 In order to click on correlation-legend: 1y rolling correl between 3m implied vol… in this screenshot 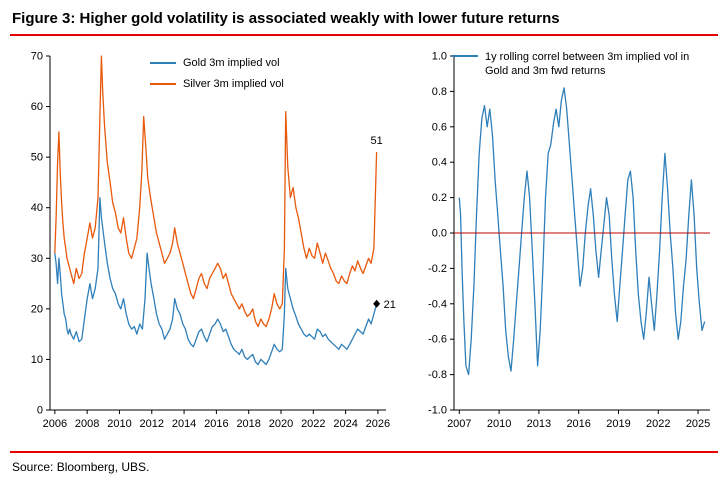, I will do `click(580, 64)`.